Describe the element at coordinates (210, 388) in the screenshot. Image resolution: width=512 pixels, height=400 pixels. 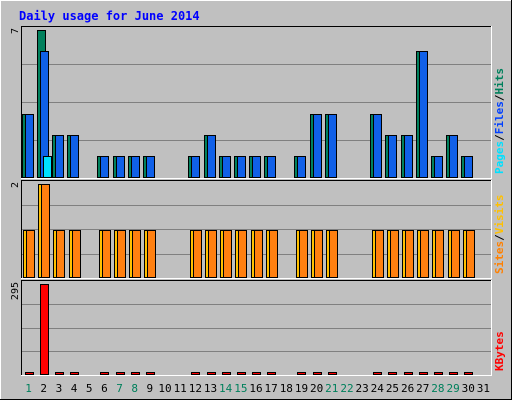
I see `x-tick-label: 13` at that location.